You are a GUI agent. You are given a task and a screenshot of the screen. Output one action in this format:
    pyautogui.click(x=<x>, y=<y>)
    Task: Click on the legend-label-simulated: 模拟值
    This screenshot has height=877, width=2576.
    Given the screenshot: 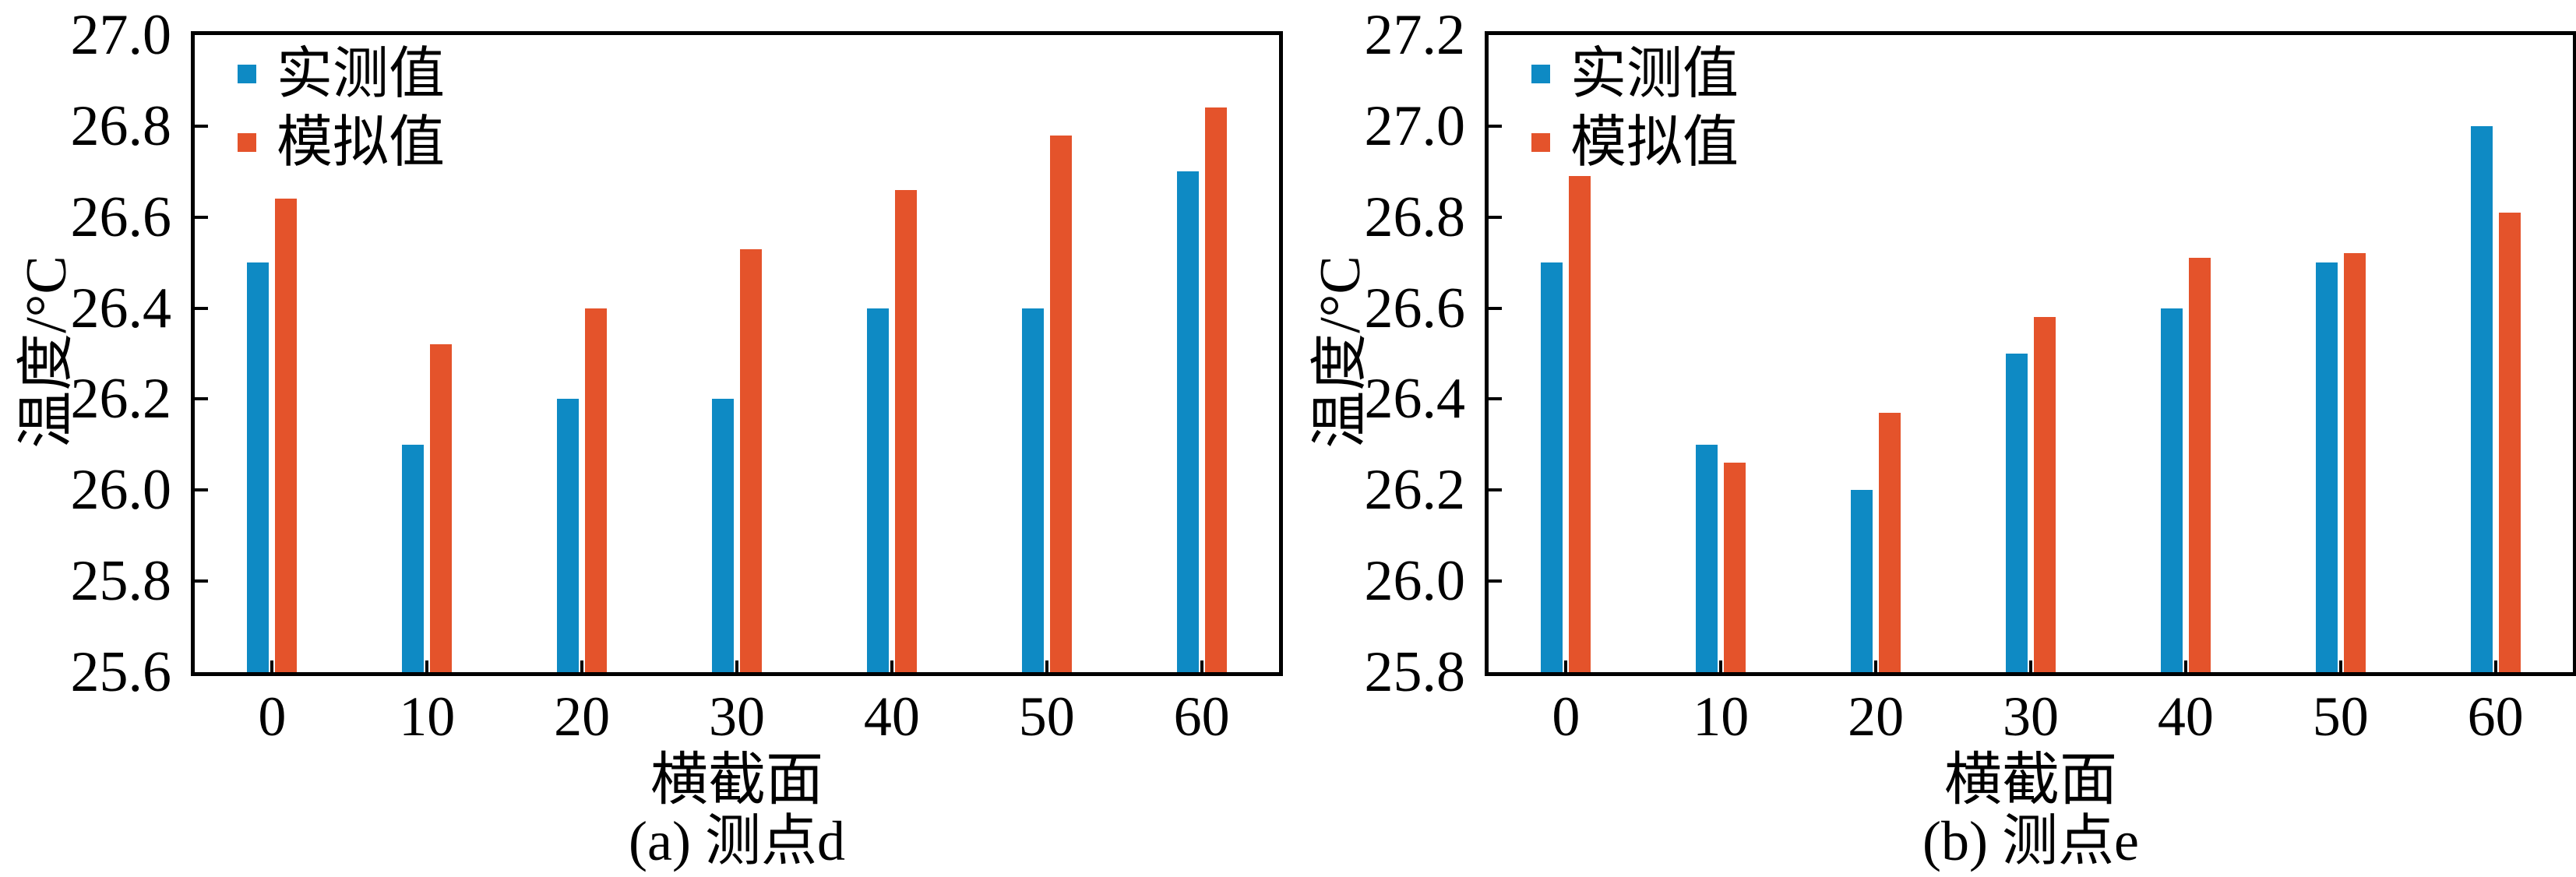 What is the action you would take?
    pyautogui.click(x=1655, y=142)
    